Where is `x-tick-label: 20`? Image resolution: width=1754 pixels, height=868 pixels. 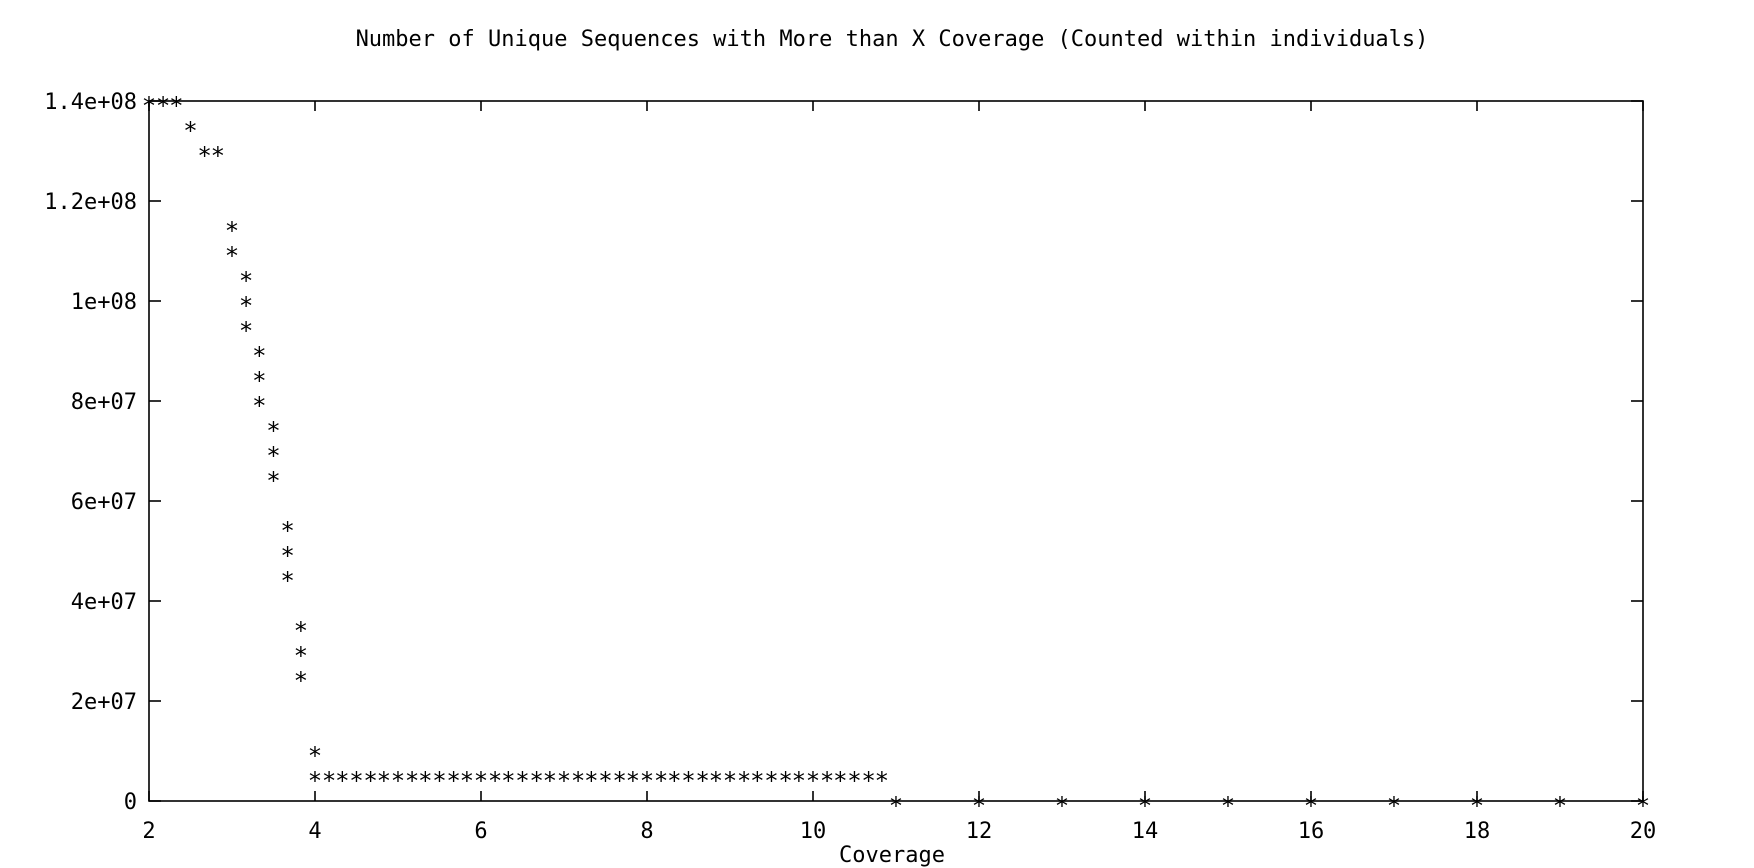
x-tick-label: 20 is located at coordinates (1643, 831).